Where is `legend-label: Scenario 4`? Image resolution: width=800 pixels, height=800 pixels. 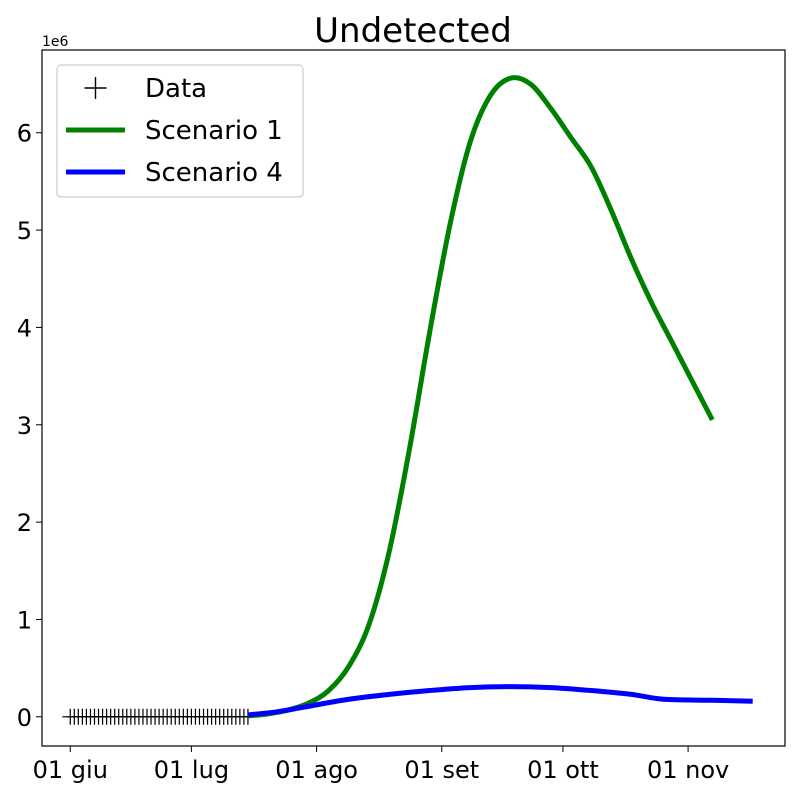 legend-label: Scenario 4 is located at coordinates (214, 173).